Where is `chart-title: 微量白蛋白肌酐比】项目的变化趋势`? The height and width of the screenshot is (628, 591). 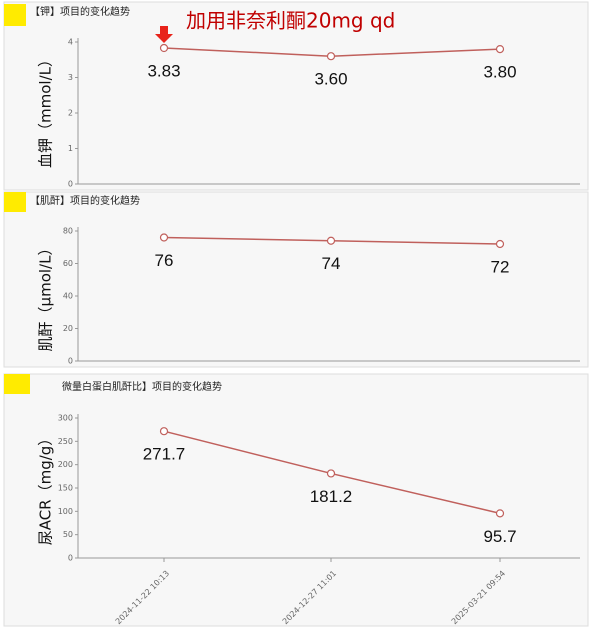 chart-title: 微量白蛋白肌酐比】项目的变化趋势 is located at coordinates (142, 386).